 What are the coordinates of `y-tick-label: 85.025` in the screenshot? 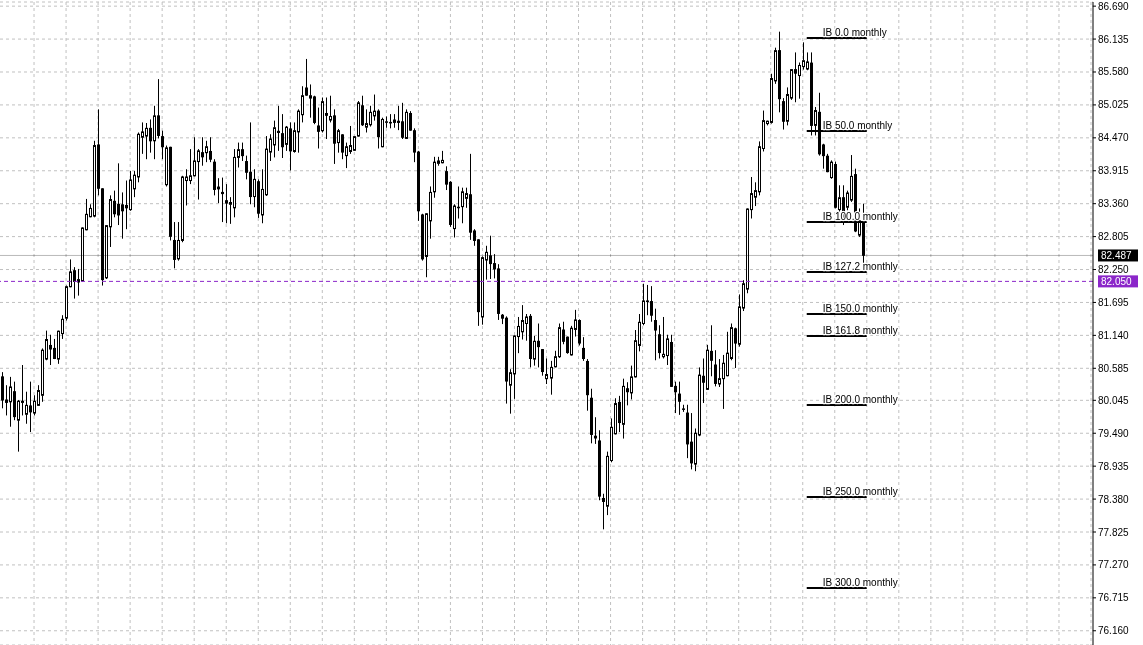 It's located at (1114, 105).